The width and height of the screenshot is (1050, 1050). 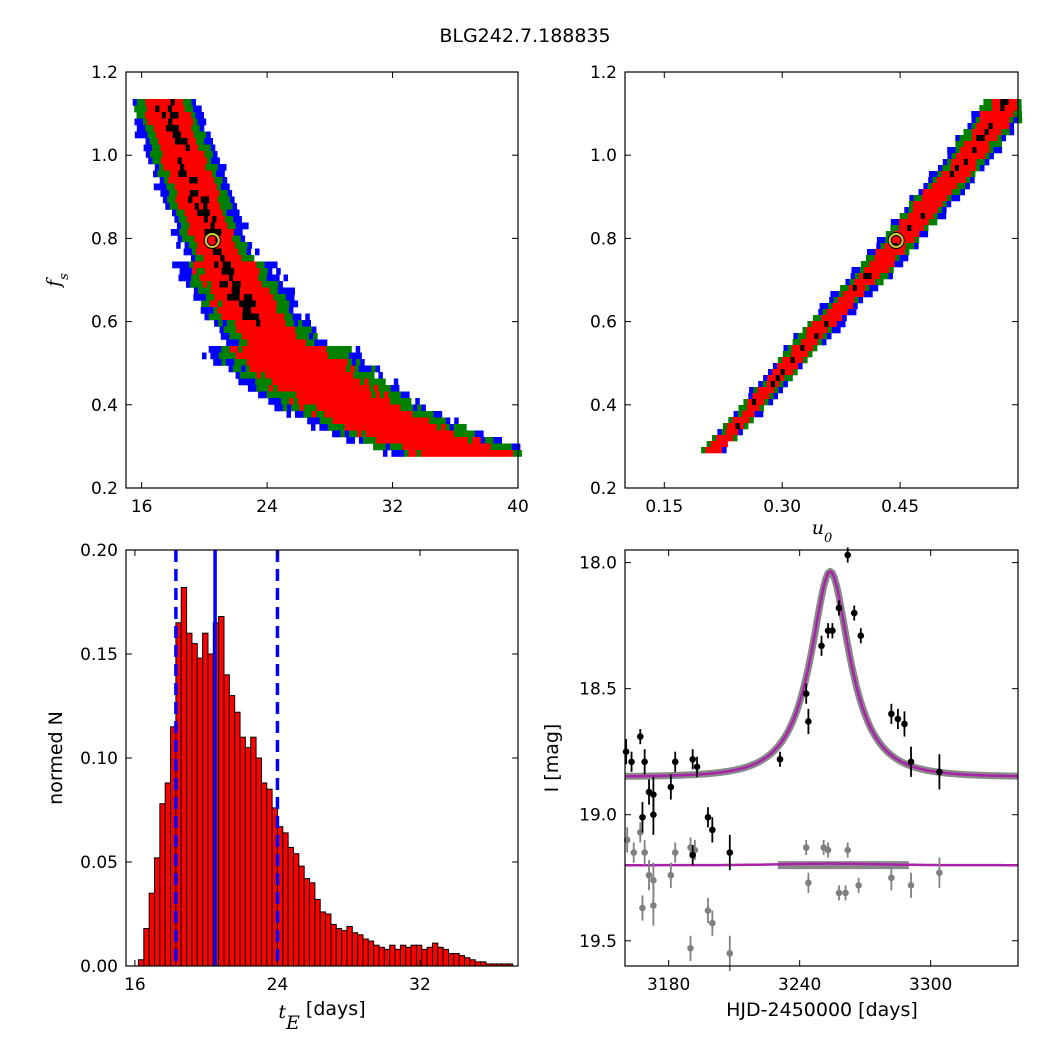 I want to click on x-tick-label: 3240, so click(x=799, y=985).